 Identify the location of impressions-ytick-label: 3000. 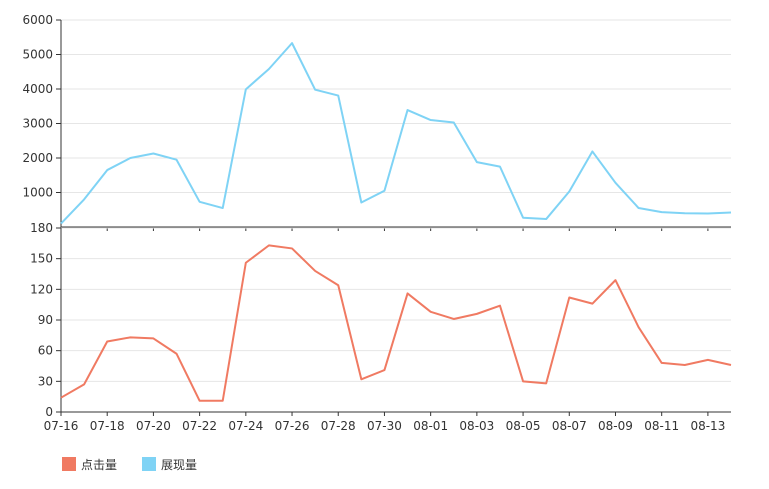
(37, 124).